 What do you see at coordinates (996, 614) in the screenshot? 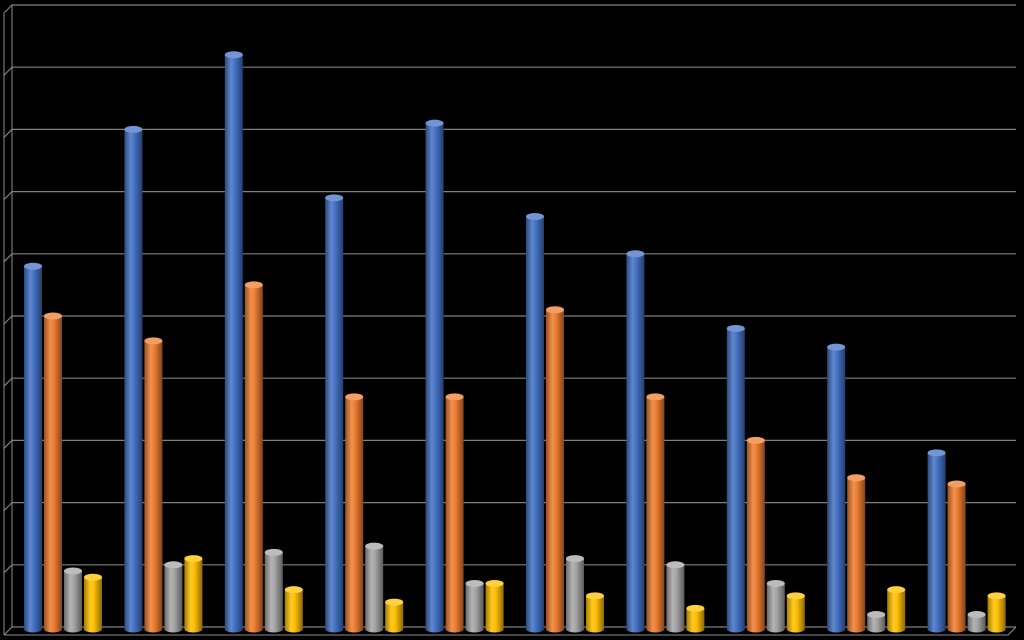
I see `bar-s4-c10` at bounding box center [996, 614].